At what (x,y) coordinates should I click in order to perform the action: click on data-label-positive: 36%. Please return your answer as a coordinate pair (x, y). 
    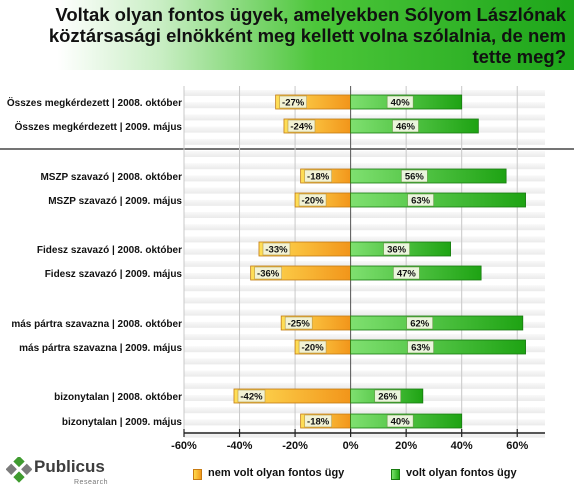
    Looking at the image, I should click on (397, 250).